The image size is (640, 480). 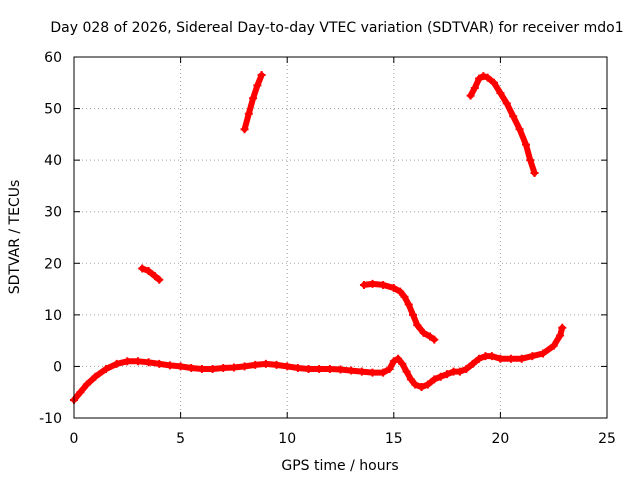 I want to click on series-mid-arc-markers, so click(x=399, y=311).